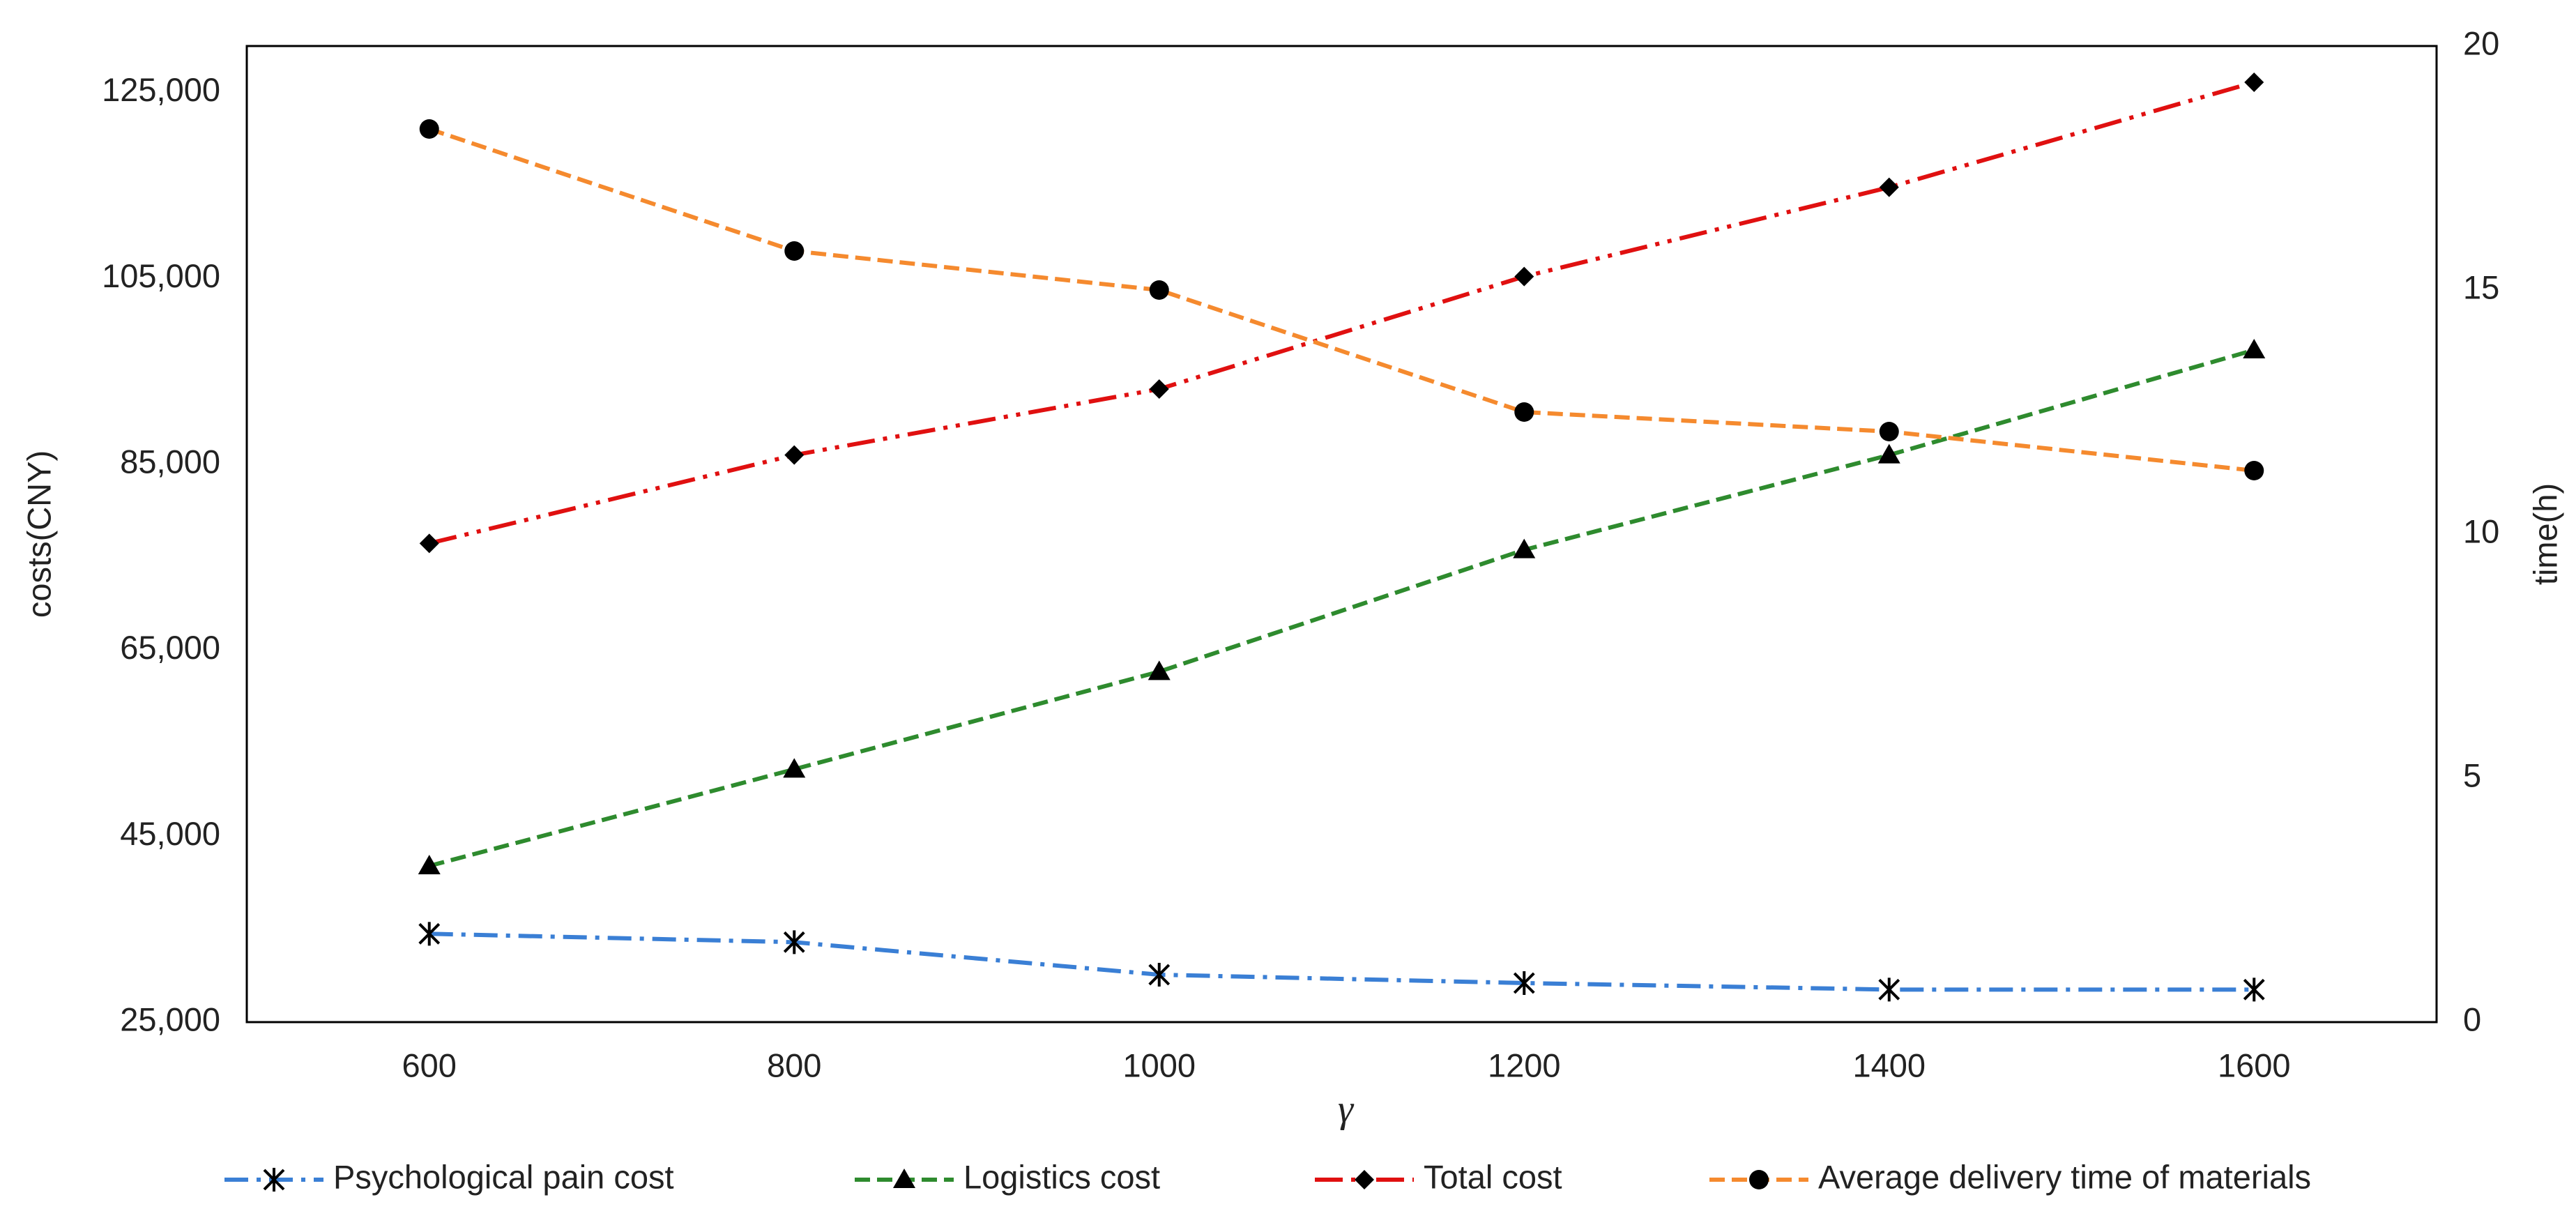 Image resolution: width=2576 pixels, height=1225 pixels. What do you see at coordinates (1346, 1110) in the screenshot?
I see `x-axis-label: γ` at bounding box center [1346, 1110].